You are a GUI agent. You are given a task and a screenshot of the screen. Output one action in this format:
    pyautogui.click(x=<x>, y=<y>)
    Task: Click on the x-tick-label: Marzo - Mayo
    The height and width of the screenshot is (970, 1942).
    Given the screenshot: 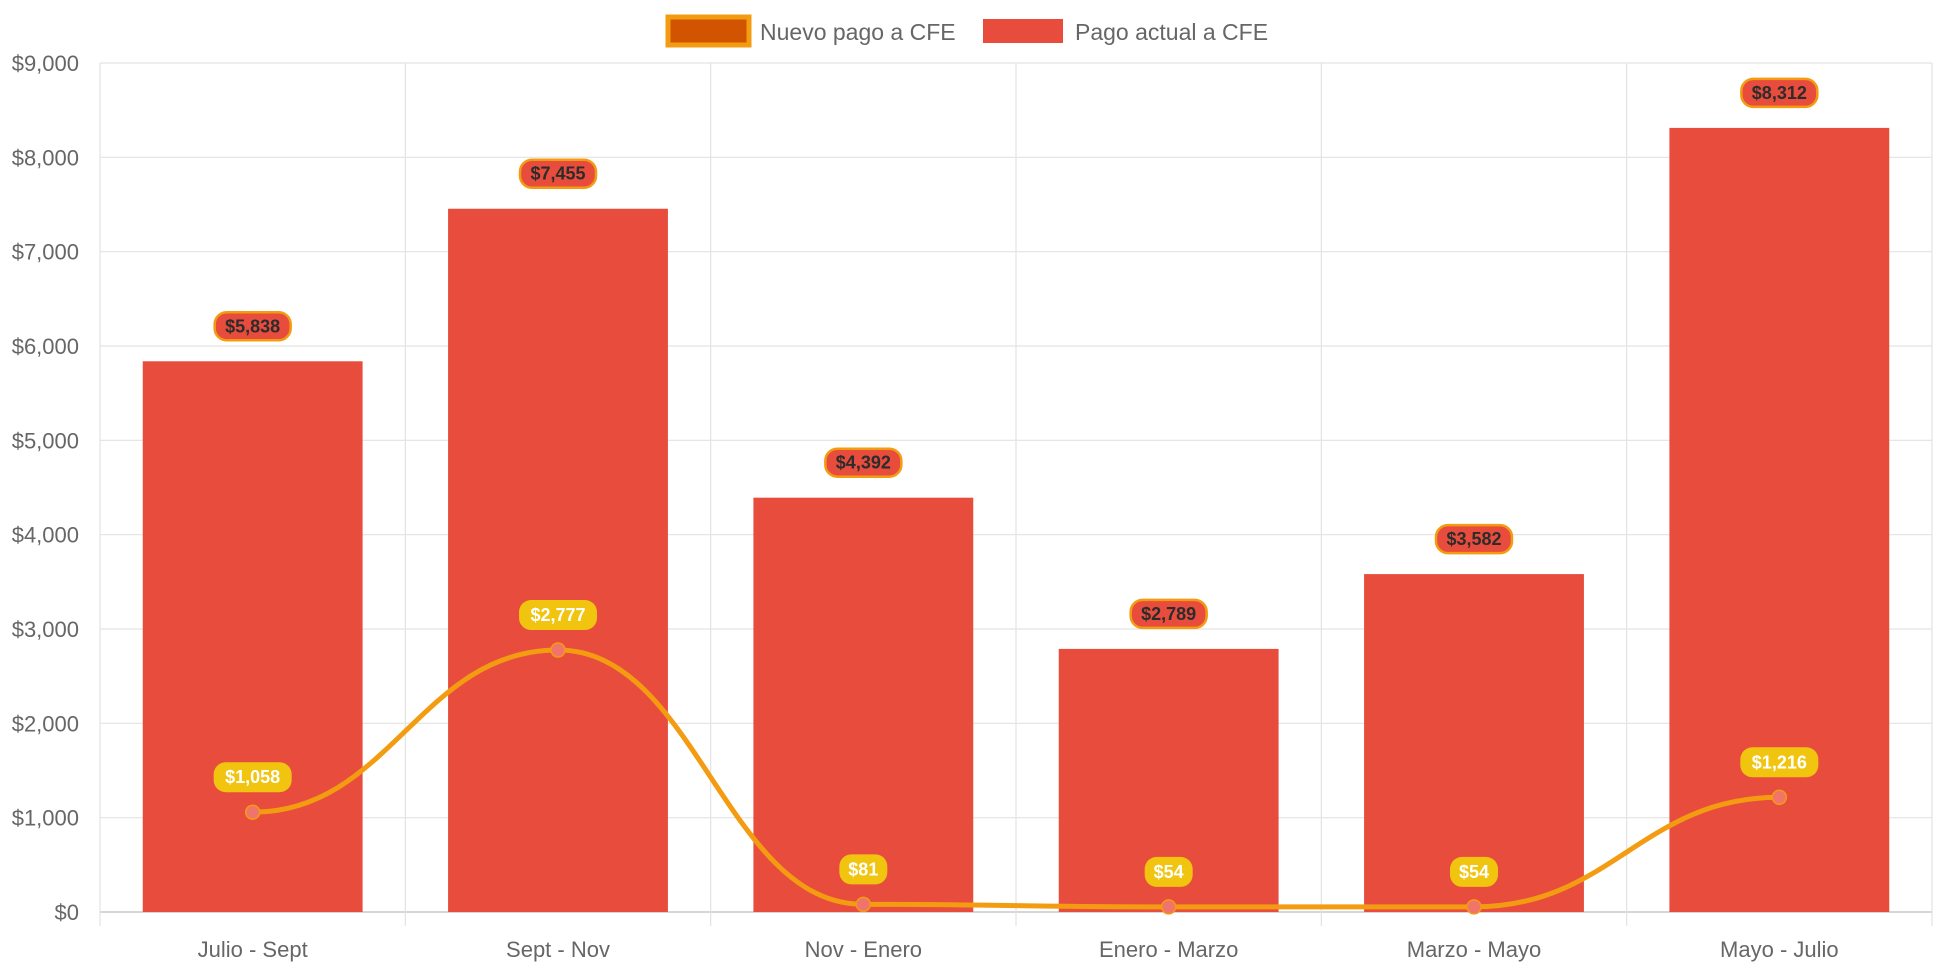 What is the action you would take?
    pyautogui.click(x=1474, y=949)
    